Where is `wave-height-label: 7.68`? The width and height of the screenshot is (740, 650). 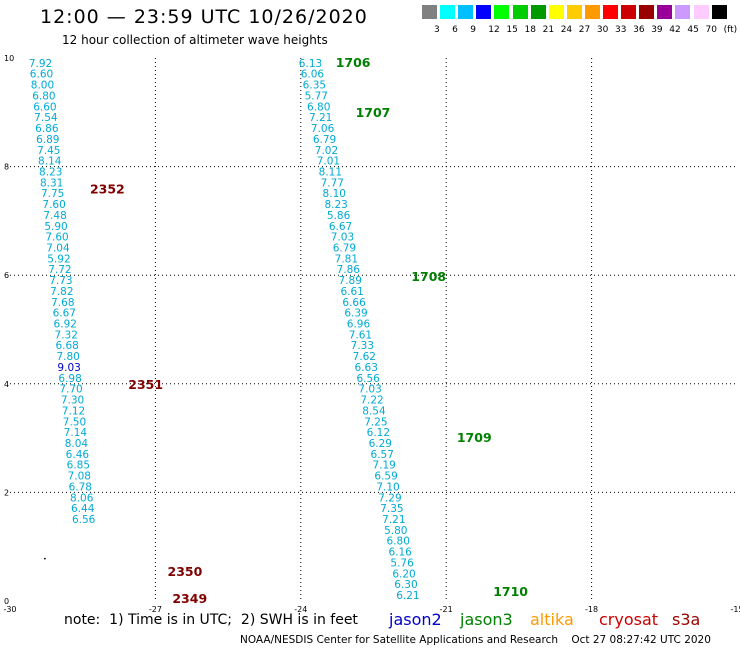
wave-height-label: 7.68 is located at coordinates (62, 303).